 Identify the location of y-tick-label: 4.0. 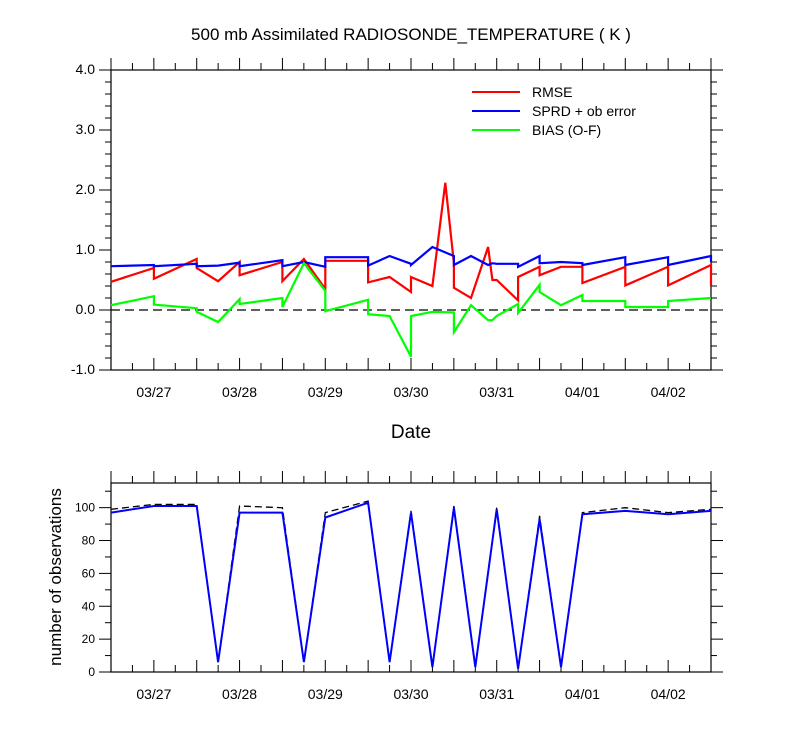
(86, 69).